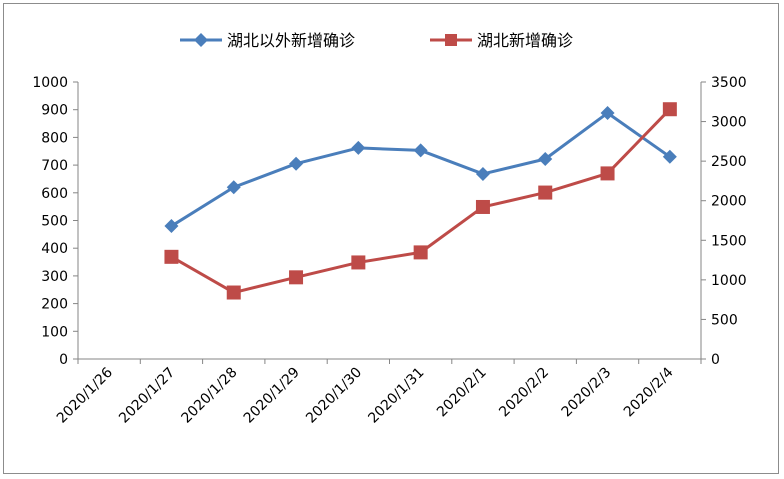  What do you see at coordinates (50, 83) in the screenshot?
I see `y-left-tick-label: 1000` at bounding box center [50, 83].